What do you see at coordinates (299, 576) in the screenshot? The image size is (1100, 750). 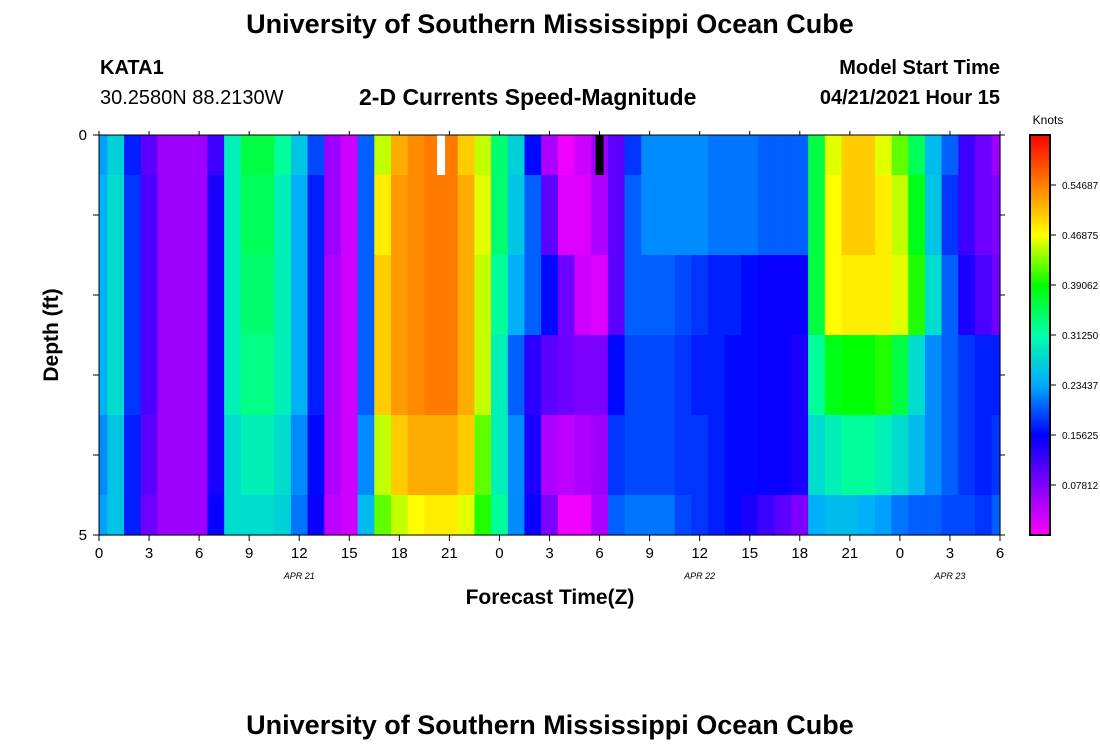 I see `date-label: APR 21` at bounding box center [299, 576].